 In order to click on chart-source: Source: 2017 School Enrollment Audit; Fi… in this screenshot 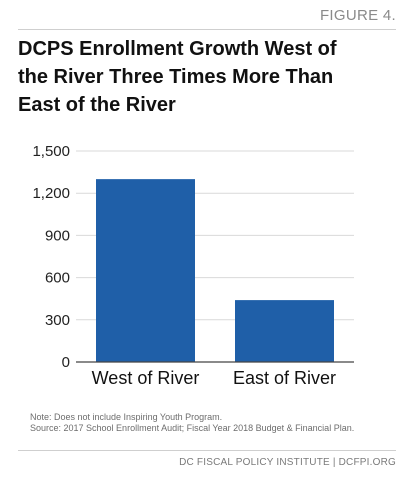, I will do `click(192, 428)`.